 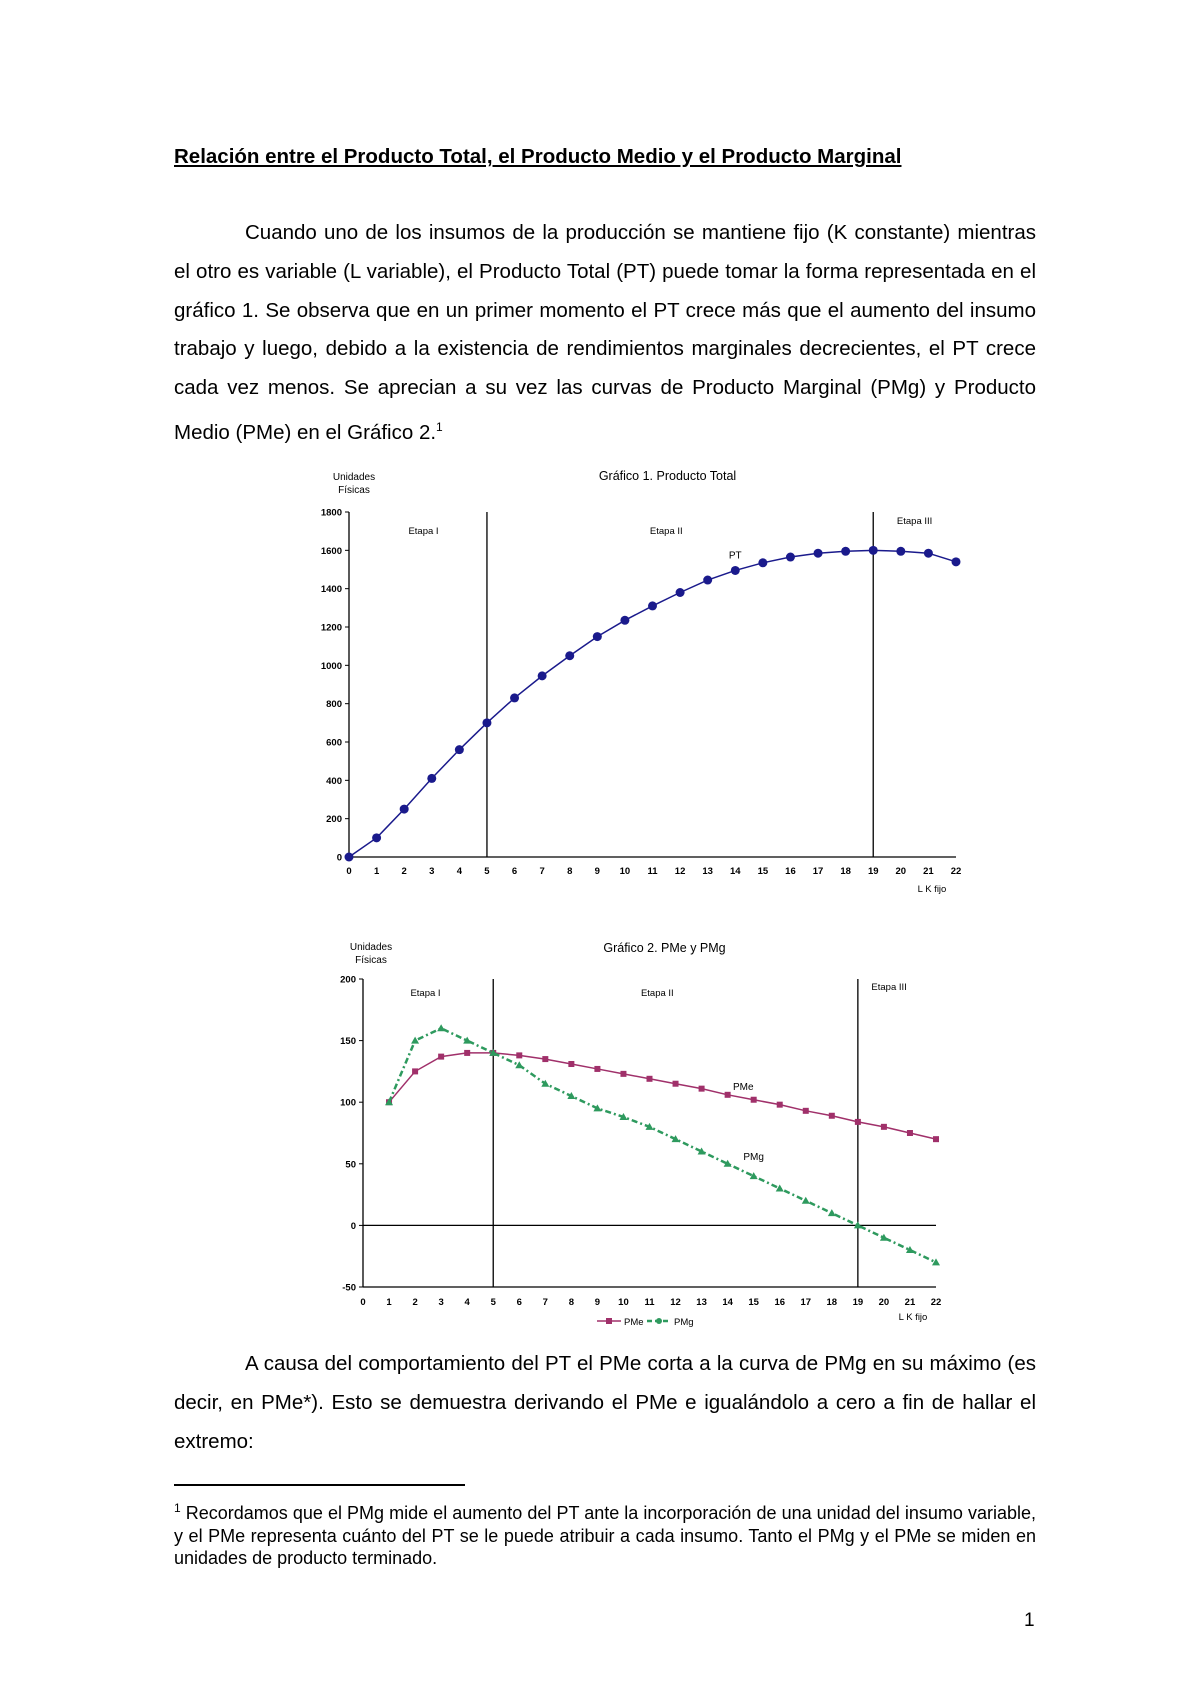 What do you see at coordinates (659, 1321) in the screenshot?
I see `legend-marker-pmg` at bounding box center [659, 1321].